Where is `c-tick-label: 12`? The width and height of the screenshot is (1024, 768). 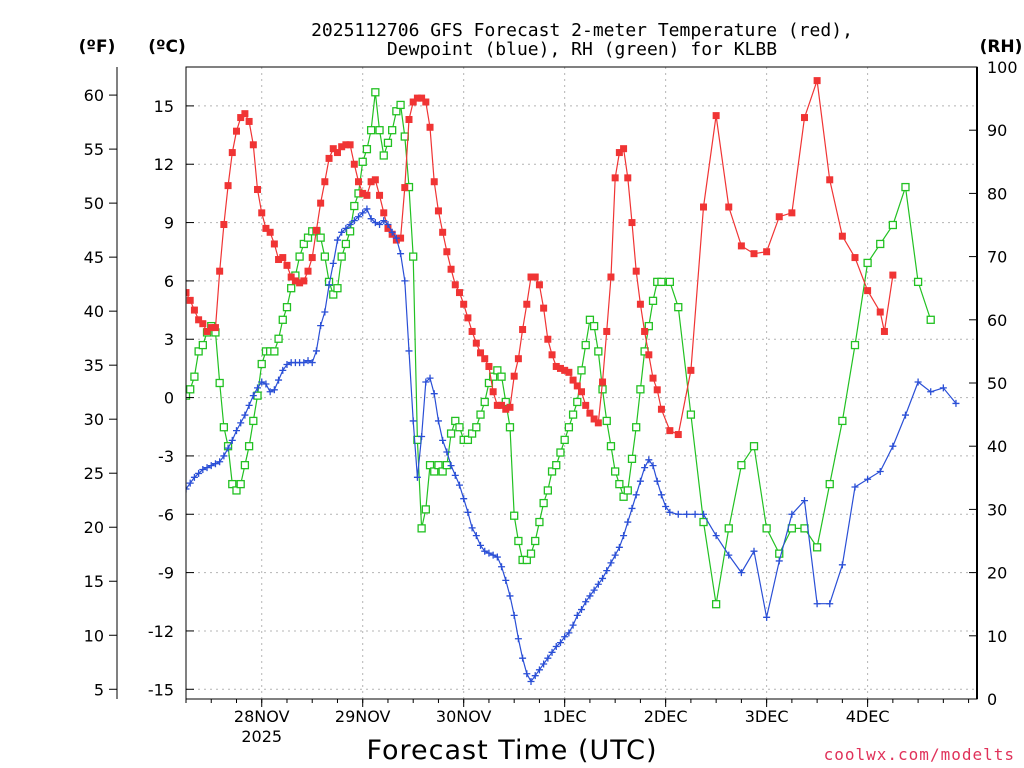 c-tick-label: 12 is located at coordinates (164, 164).